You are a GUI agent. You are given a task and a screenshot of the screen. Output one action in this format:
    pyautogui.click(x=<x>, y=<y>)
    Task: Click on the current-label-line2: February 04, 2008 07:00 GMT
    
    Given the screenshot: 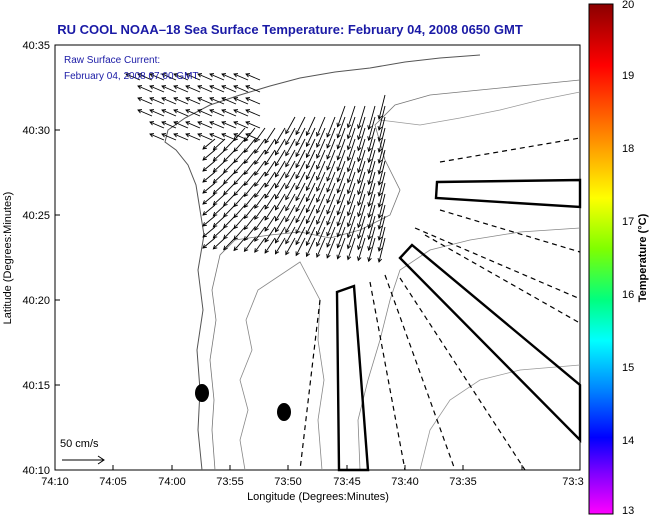 What is the action you would take?
    pyautogui.click(x=131, y=76)
    